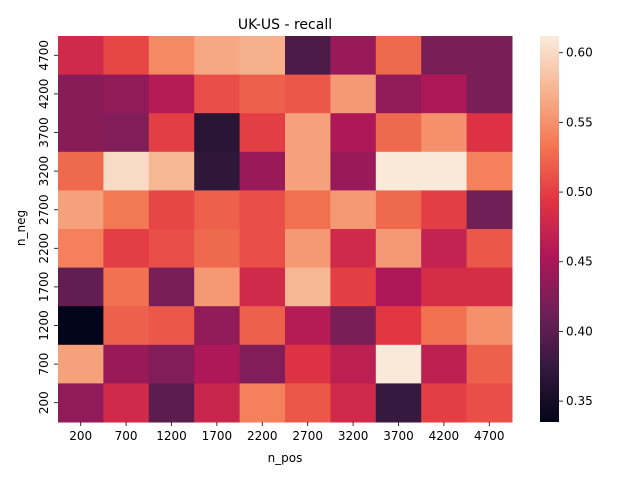 The height and width of the screenshot is (480, 640). What do you see at coordinates (217, 436) in the screenshot?
I see `x-tick-label: 1700` at bounding box center [217, 436].